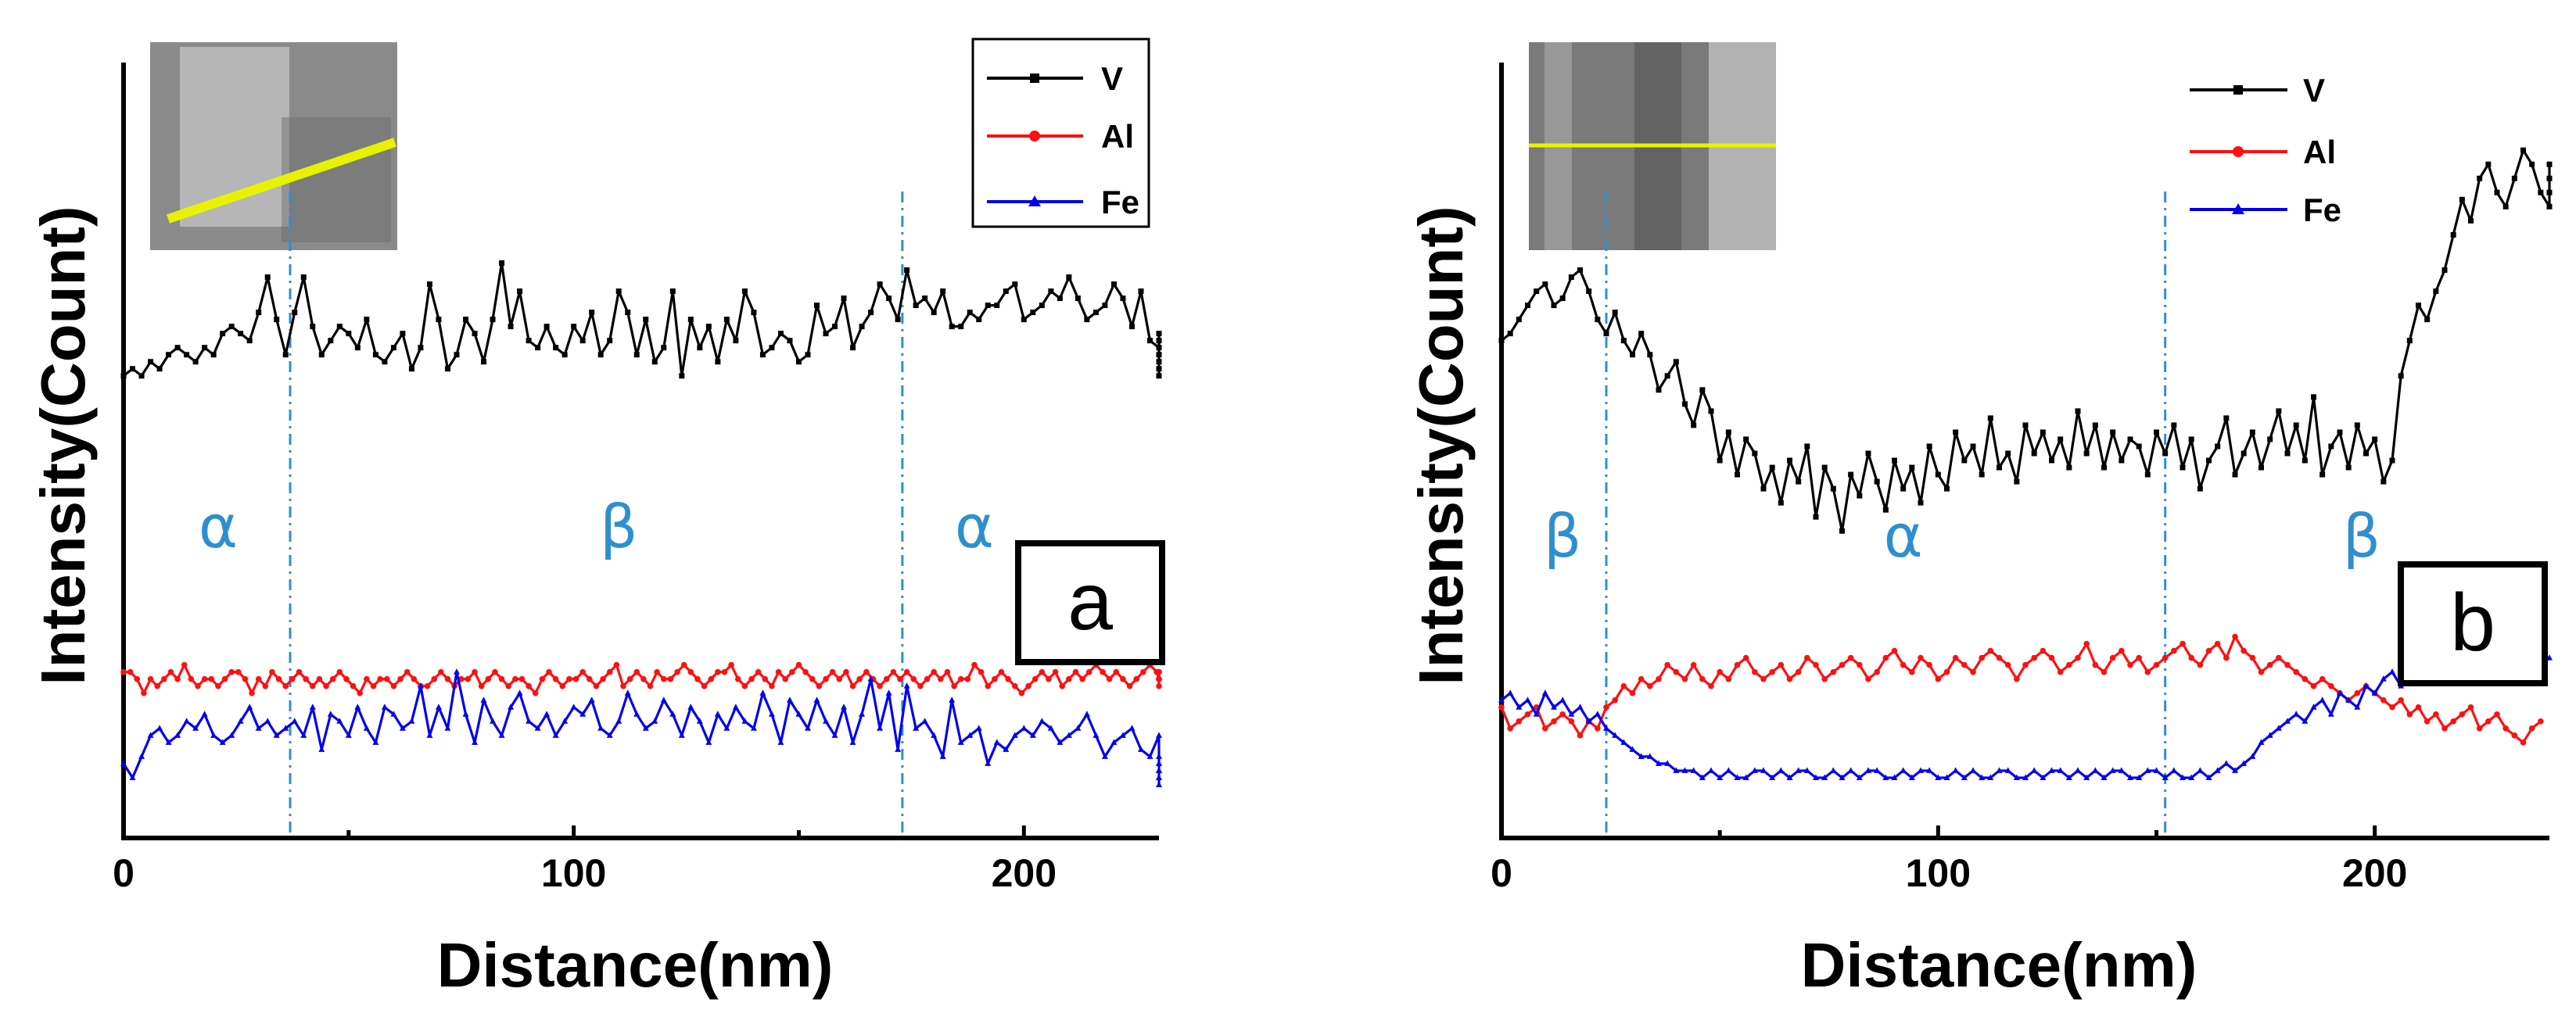  I want to click on panel-b-x-tick-label: 100, so click(1939, 873).